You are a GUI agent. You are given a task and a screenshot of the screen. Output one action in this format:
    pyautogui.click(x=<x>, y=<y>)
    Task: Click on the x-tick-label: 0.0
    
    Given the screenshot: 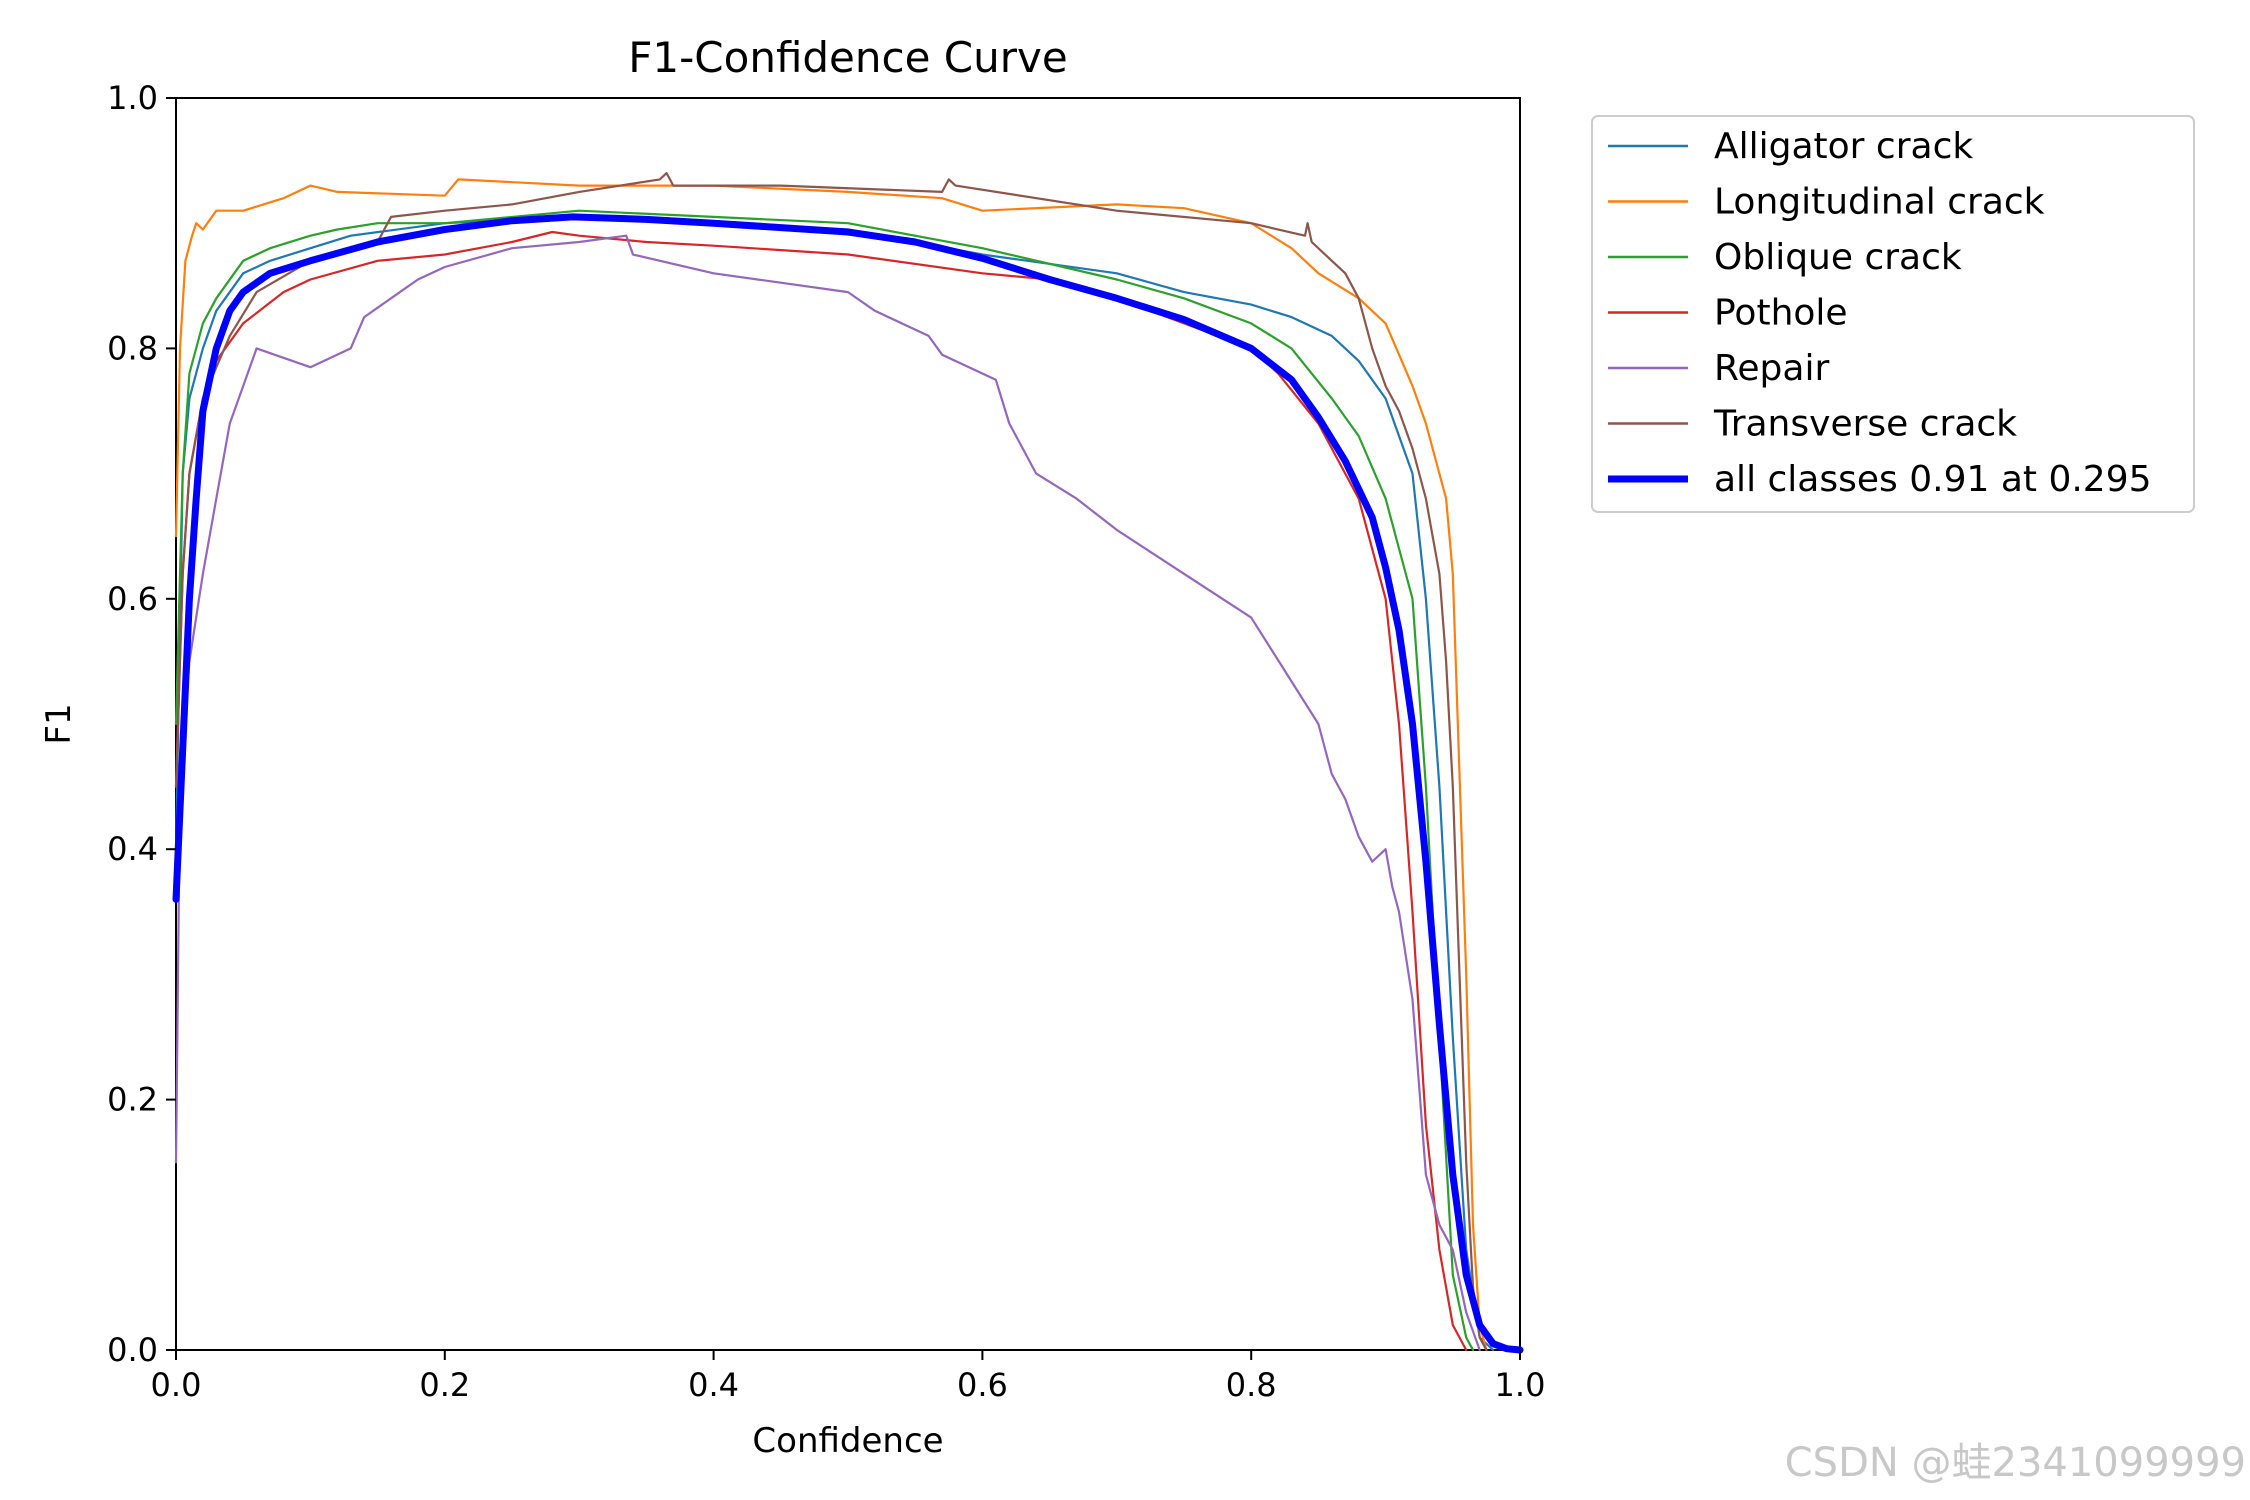 What is the action you would take?
    pyautogui.click(x=176, y=1385)
    